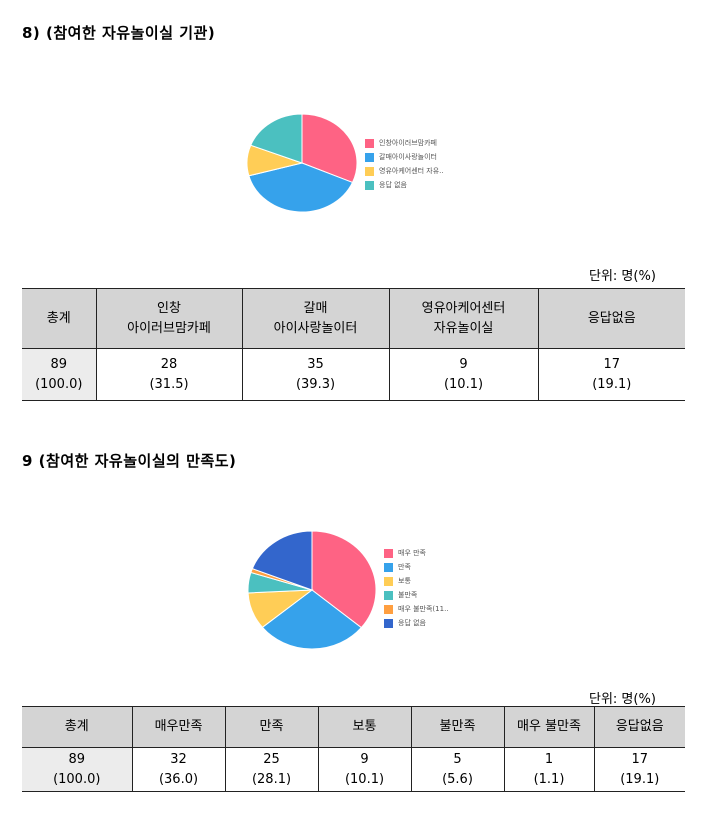  Describe the element at coordinates (423, 609) in the screenshot. I see `legend-label: 매우 불만족(11..` at that location.